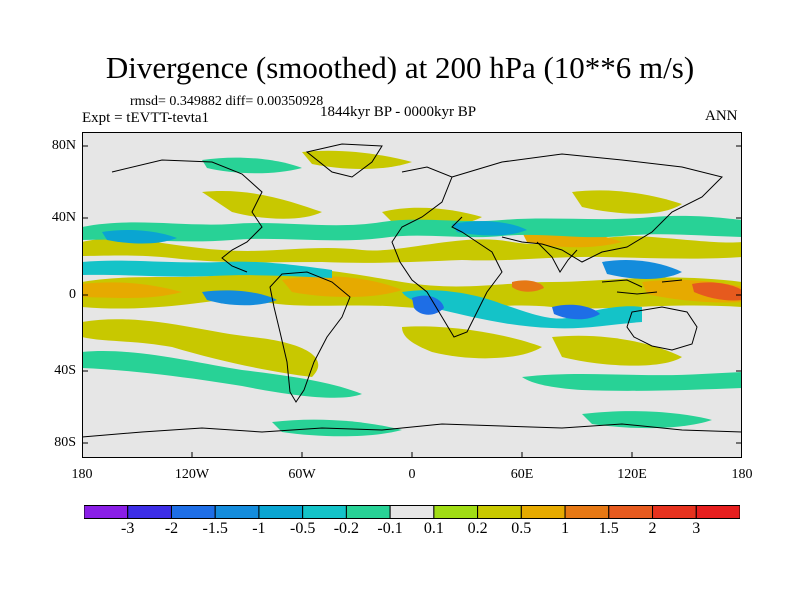 The width and height of the screenshot is (800, 600). What do you see at coordinates (642, 269) in the screenshot?
I see `blue-indonesia` at bounding box center [642, 269].